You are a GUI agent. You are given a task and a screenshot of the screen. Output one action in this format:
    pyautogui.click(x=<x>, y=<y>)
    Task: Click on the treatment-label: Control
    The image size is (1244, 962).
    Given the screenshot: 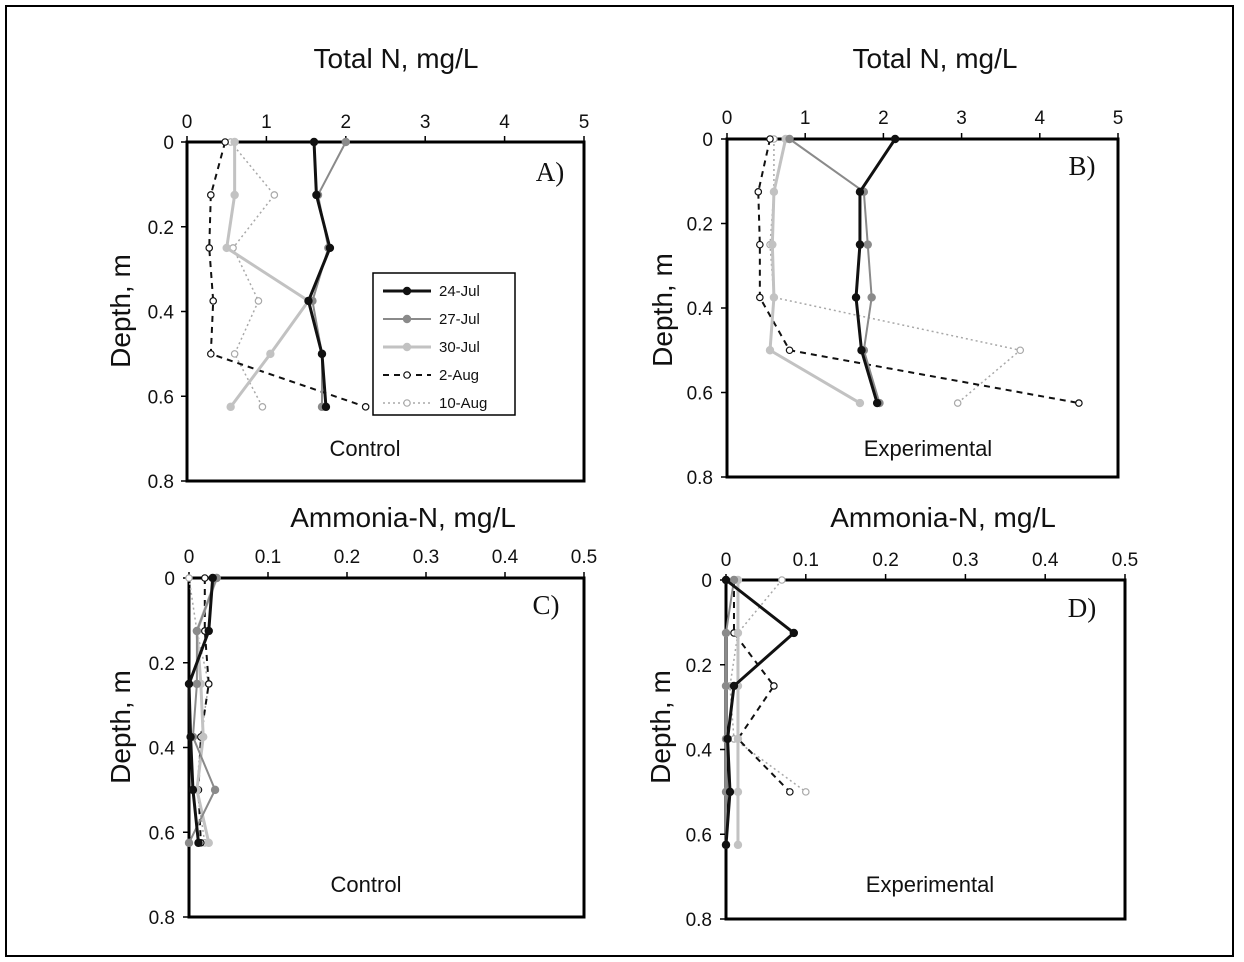 What is the action you would take?
    pyautogui.click(x=366, y=884)
    